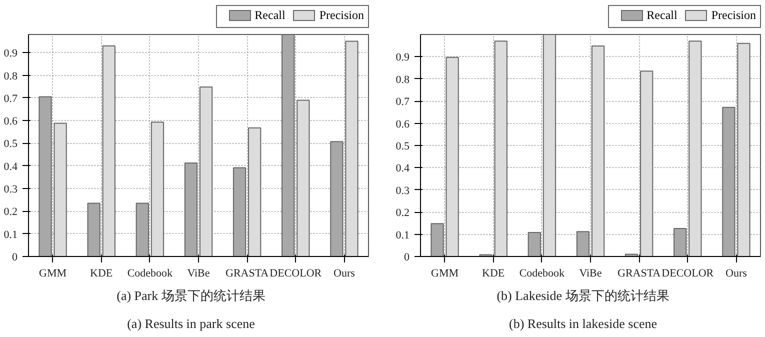 The width and height of the screenshot is (765, 337). I want to click on text: (a) Park 场景下的统计结果, so click(191, 296).